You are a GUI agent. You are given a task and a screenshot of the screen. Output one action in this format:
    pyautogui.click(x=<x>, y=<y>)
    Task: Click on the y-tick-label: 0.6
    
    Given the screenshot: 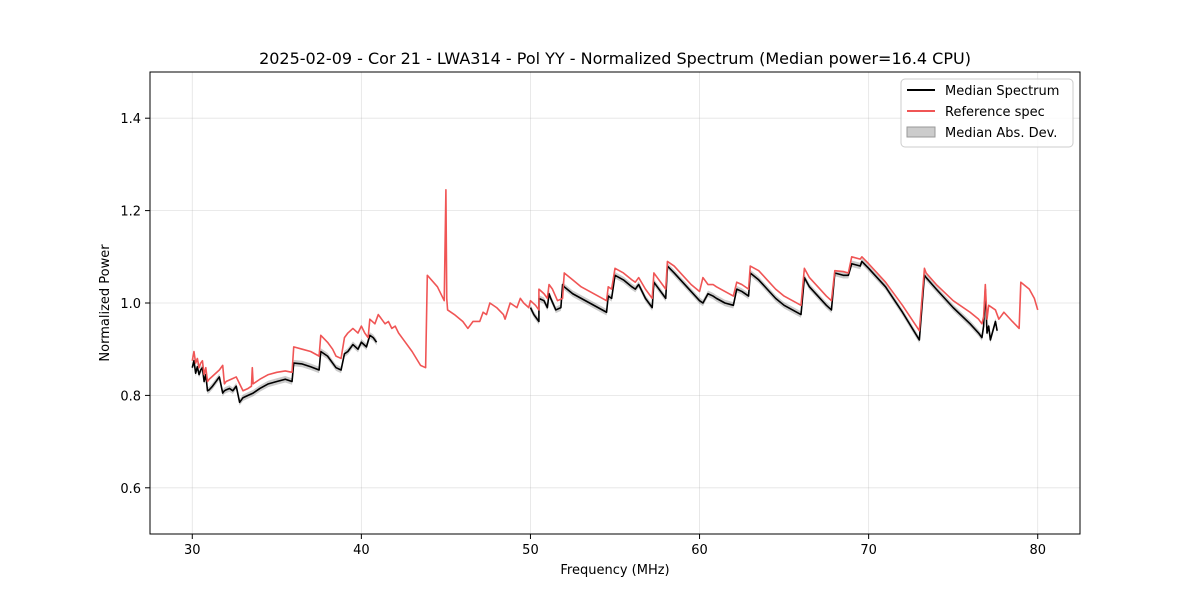 What is the action you would take?
    pyautogui.click(x=130, y=489)
    